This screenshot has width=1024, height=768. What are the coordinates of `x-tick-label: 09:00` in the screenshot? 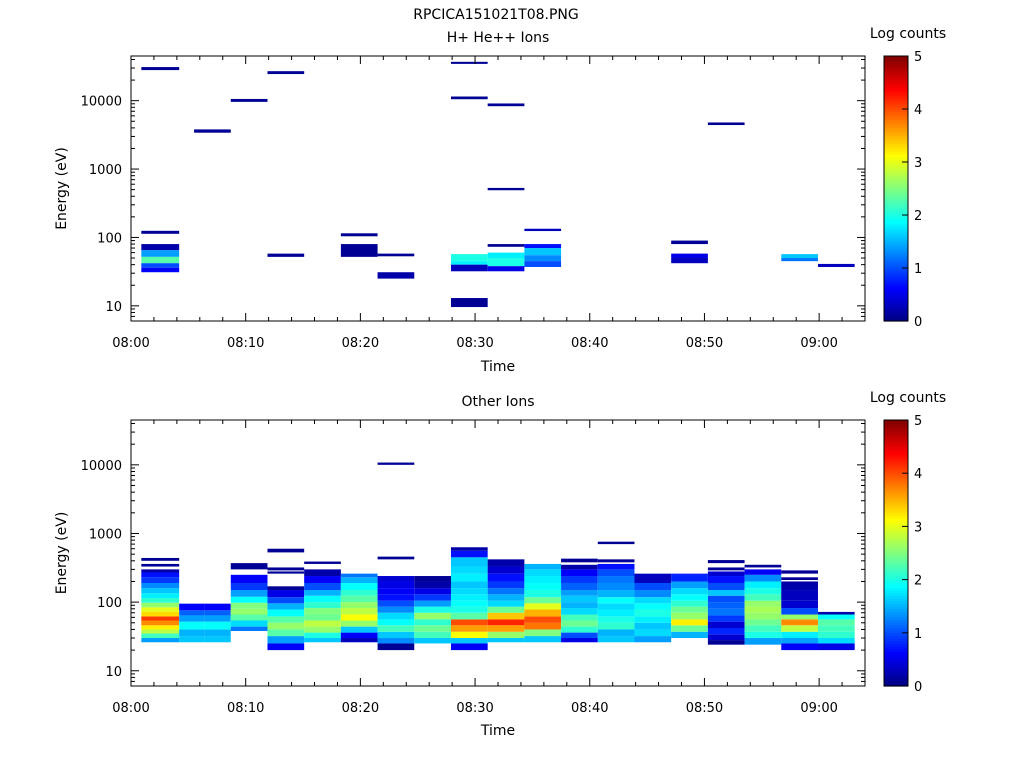 It's located at (818, 343).